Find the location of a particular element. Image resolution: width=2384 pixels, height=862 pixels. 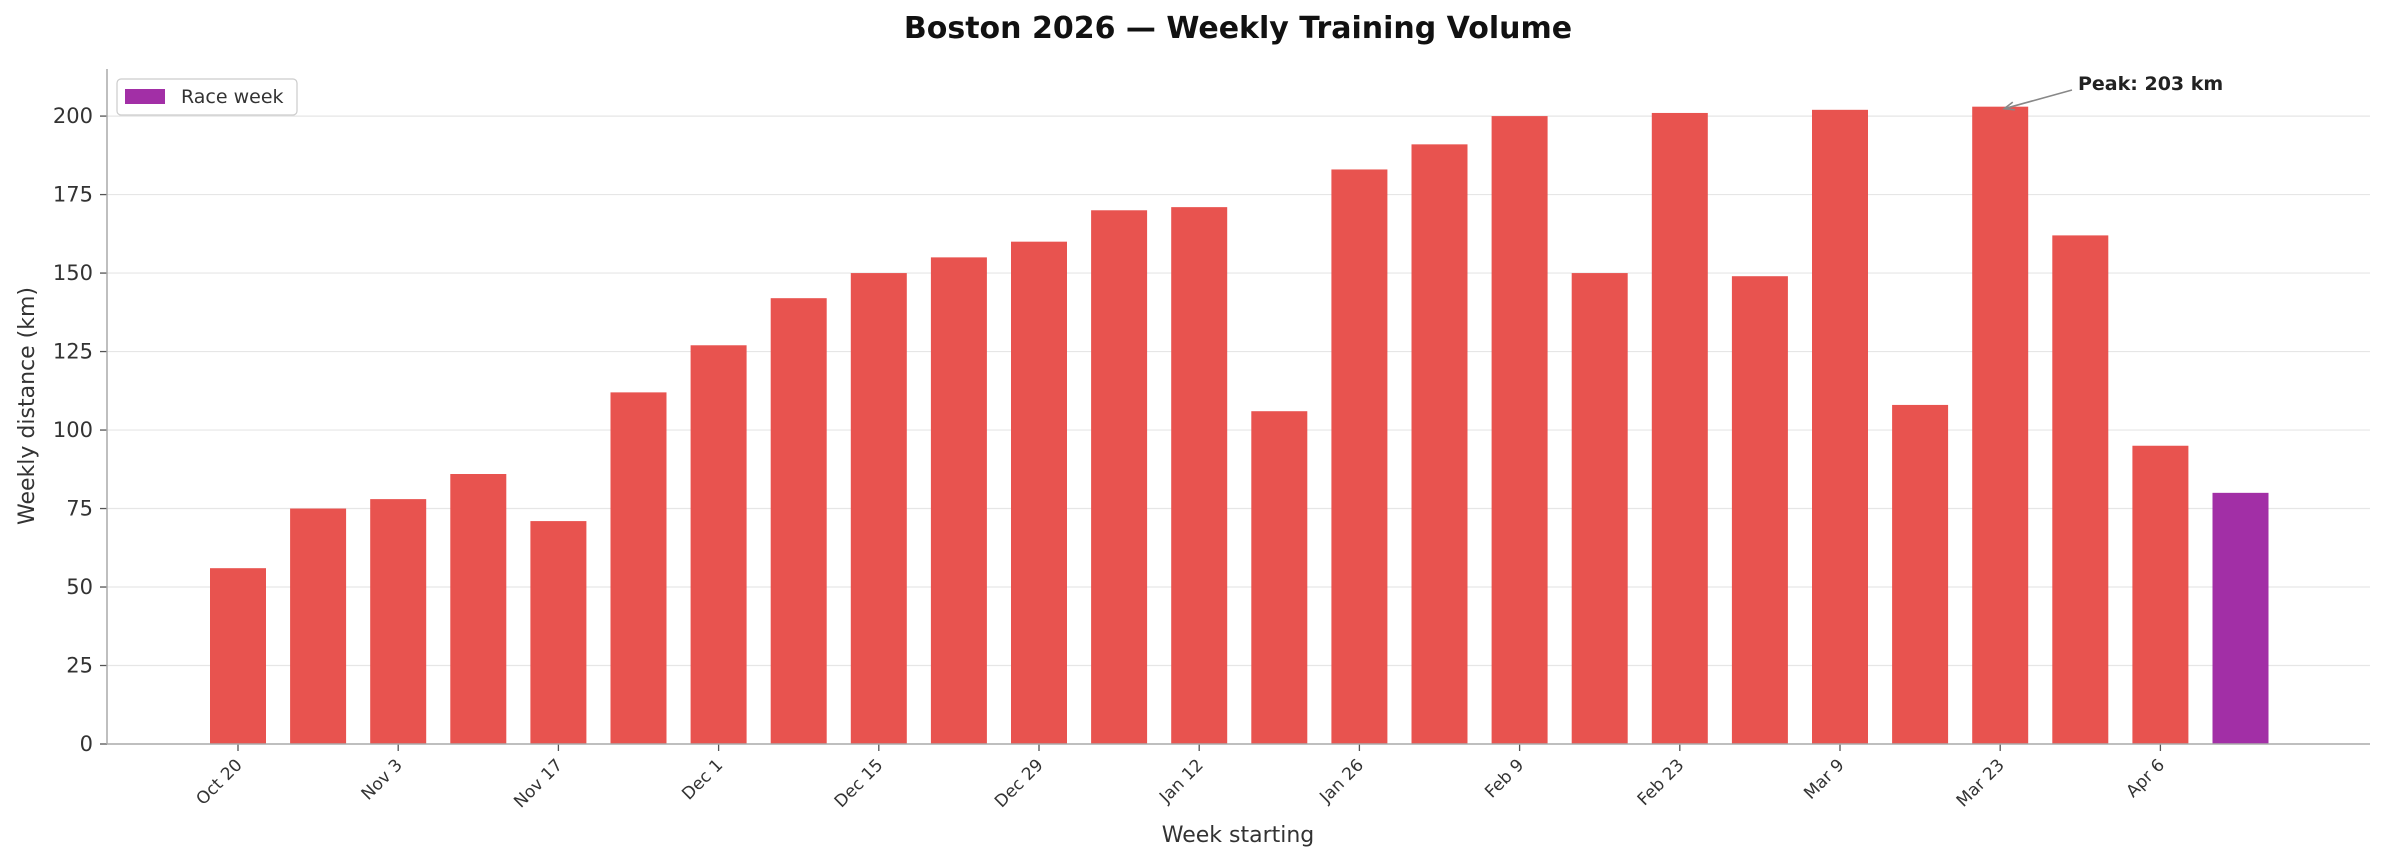

x-tick-label: Feb 23 is located at coordinates (1661, 782).